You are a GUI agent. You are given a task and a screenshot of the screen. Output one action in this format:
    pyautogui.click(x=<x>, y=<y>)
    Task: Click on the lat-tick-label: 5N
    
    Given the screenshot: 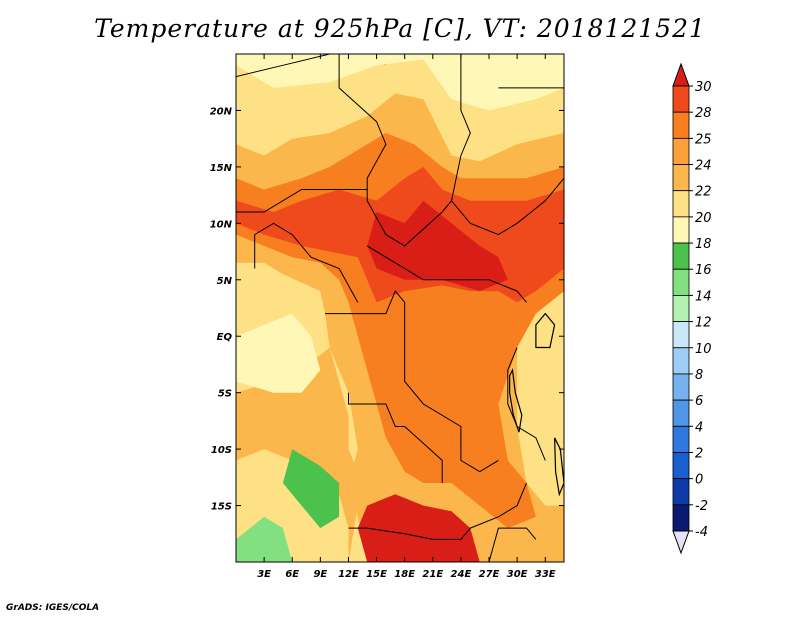 What is the action you would take?
    pyautogui.click(x=225, y=281)
    